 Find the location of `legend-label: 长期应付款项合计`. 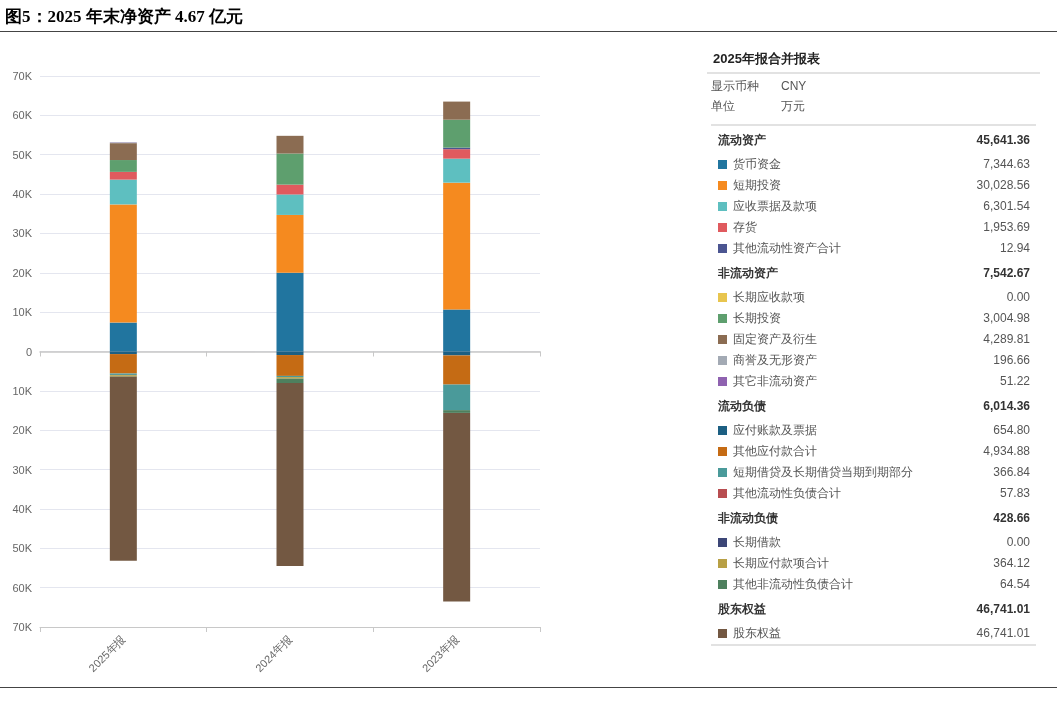

legend-label: 长期应付款项合计 is located at coordinates (781, 563).